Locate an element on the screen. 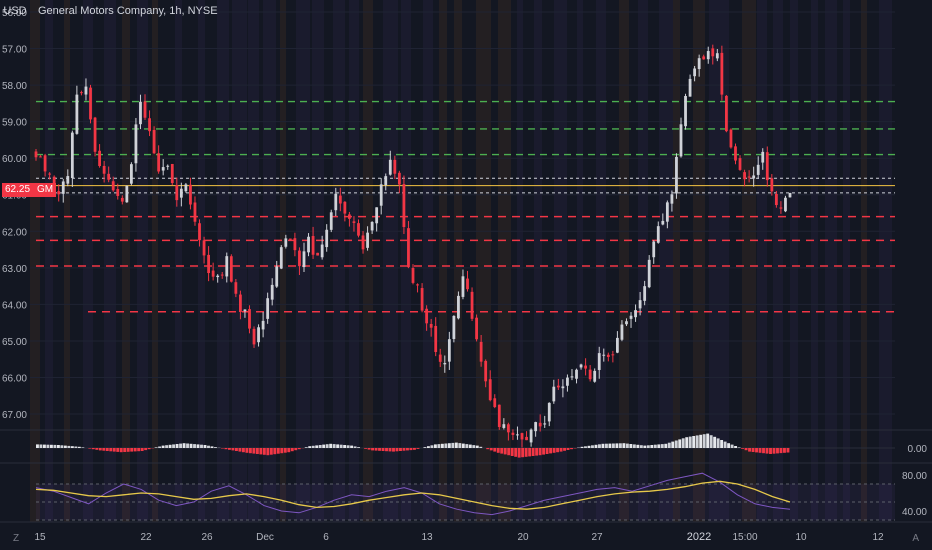 The image size is (932, 550). price-tick-label: 57.00 is located at coordinates (14, 50).